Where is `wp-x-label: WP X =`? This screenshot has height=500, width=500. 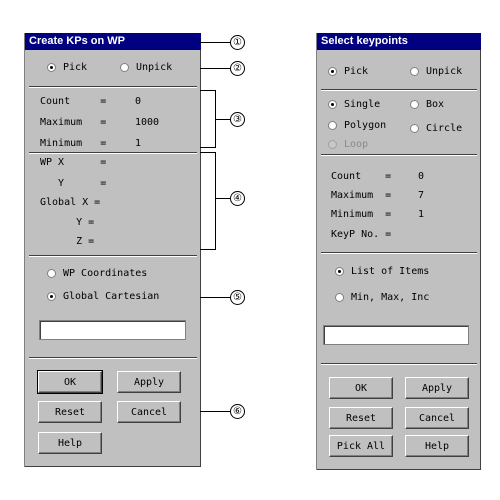 wp-x-label: WP X = is located at coordinates (73, 162).